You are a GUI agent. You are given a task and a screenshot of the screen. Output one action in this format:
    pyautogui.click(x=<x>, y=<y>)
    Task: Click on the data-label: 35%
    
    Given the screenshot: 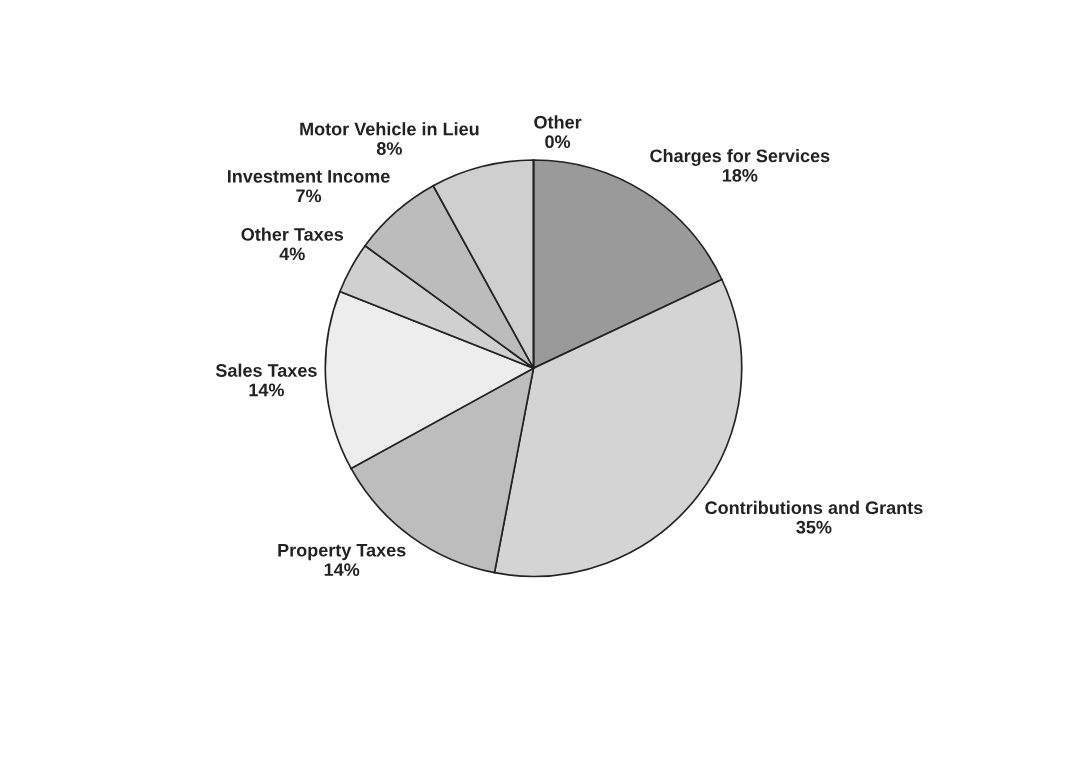 What is the action you would take?
    pyautogui.click(x=814, y=527)
    